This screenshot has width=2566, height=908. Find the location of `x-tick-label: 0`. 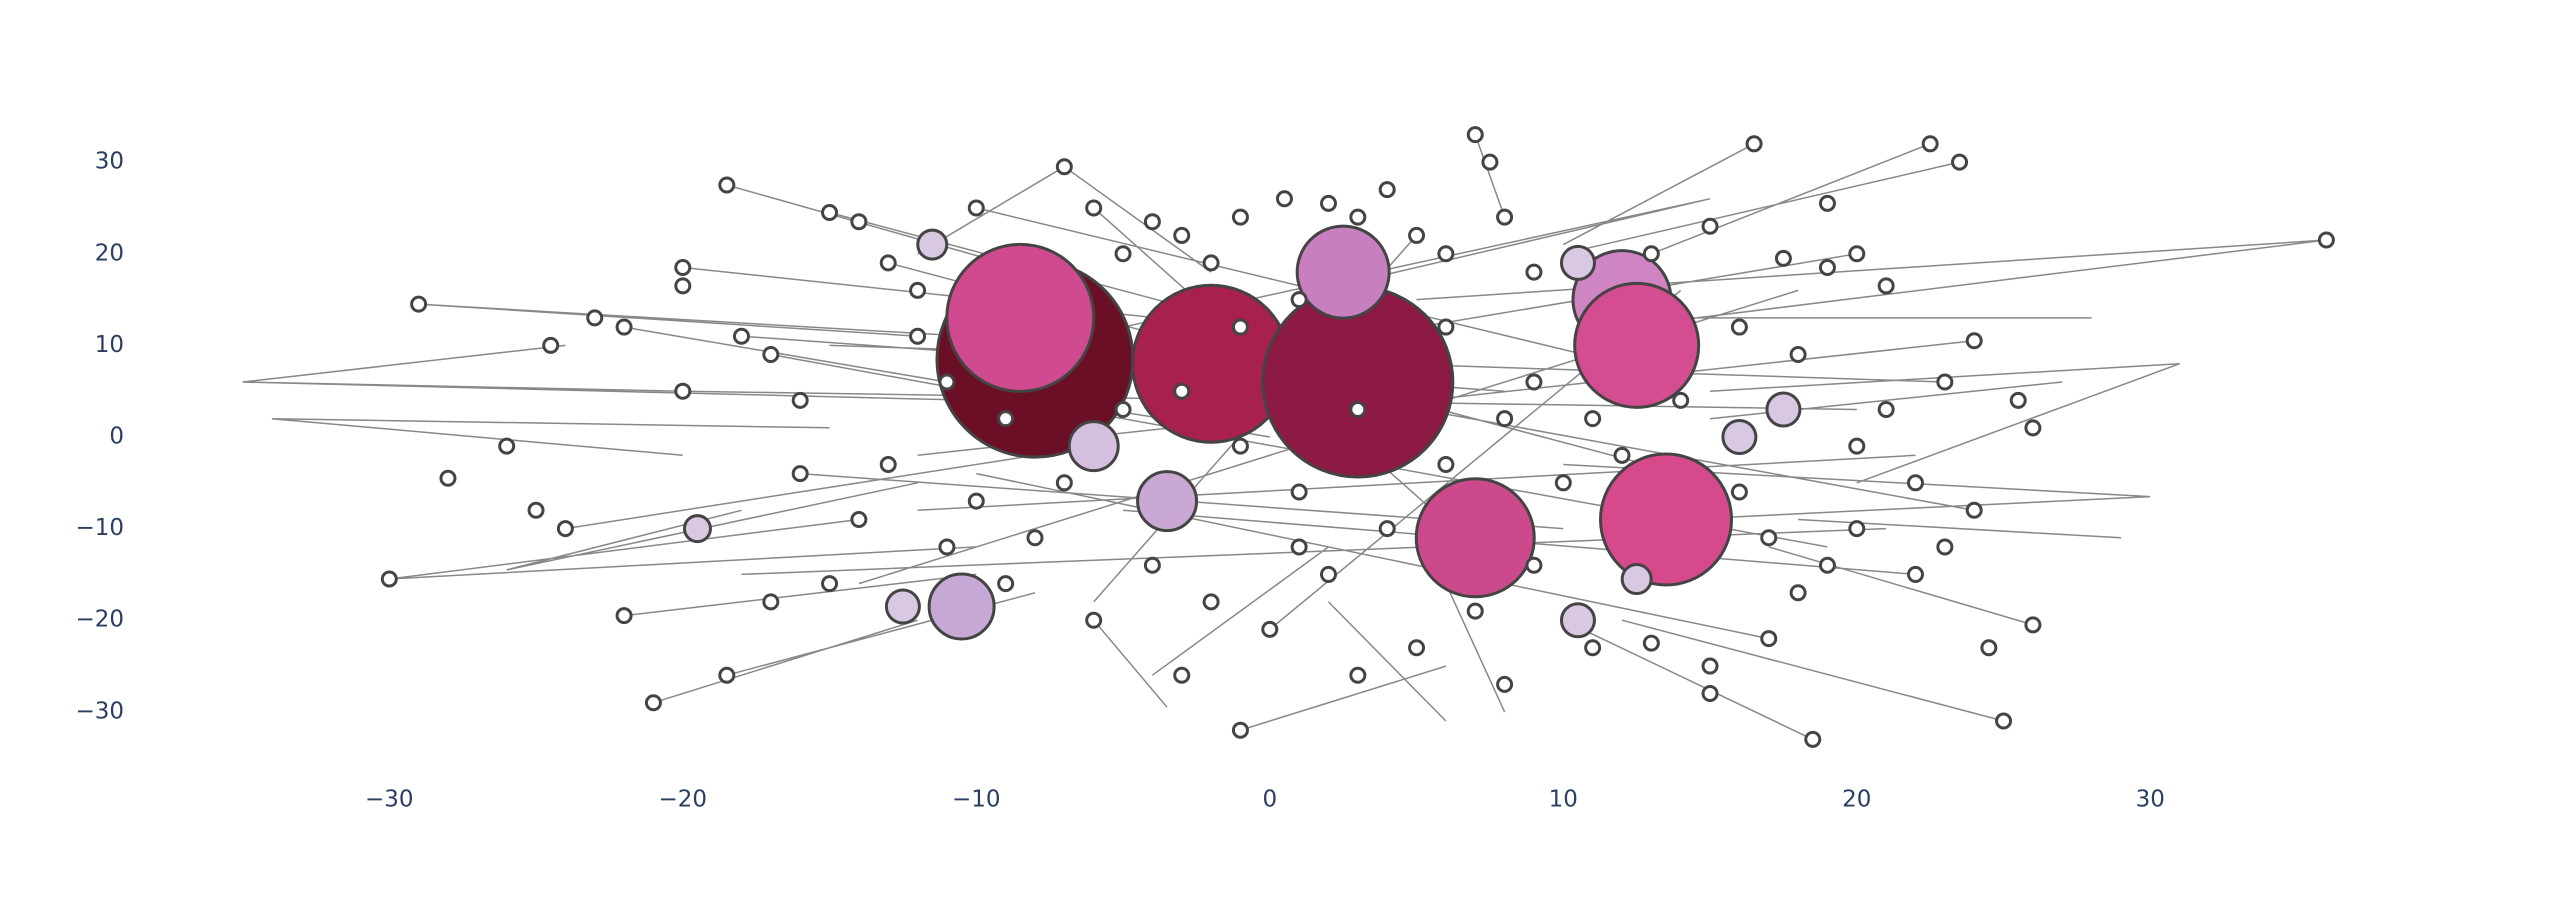

x-tick-label: 0 is located at coordinates (1269, 800).